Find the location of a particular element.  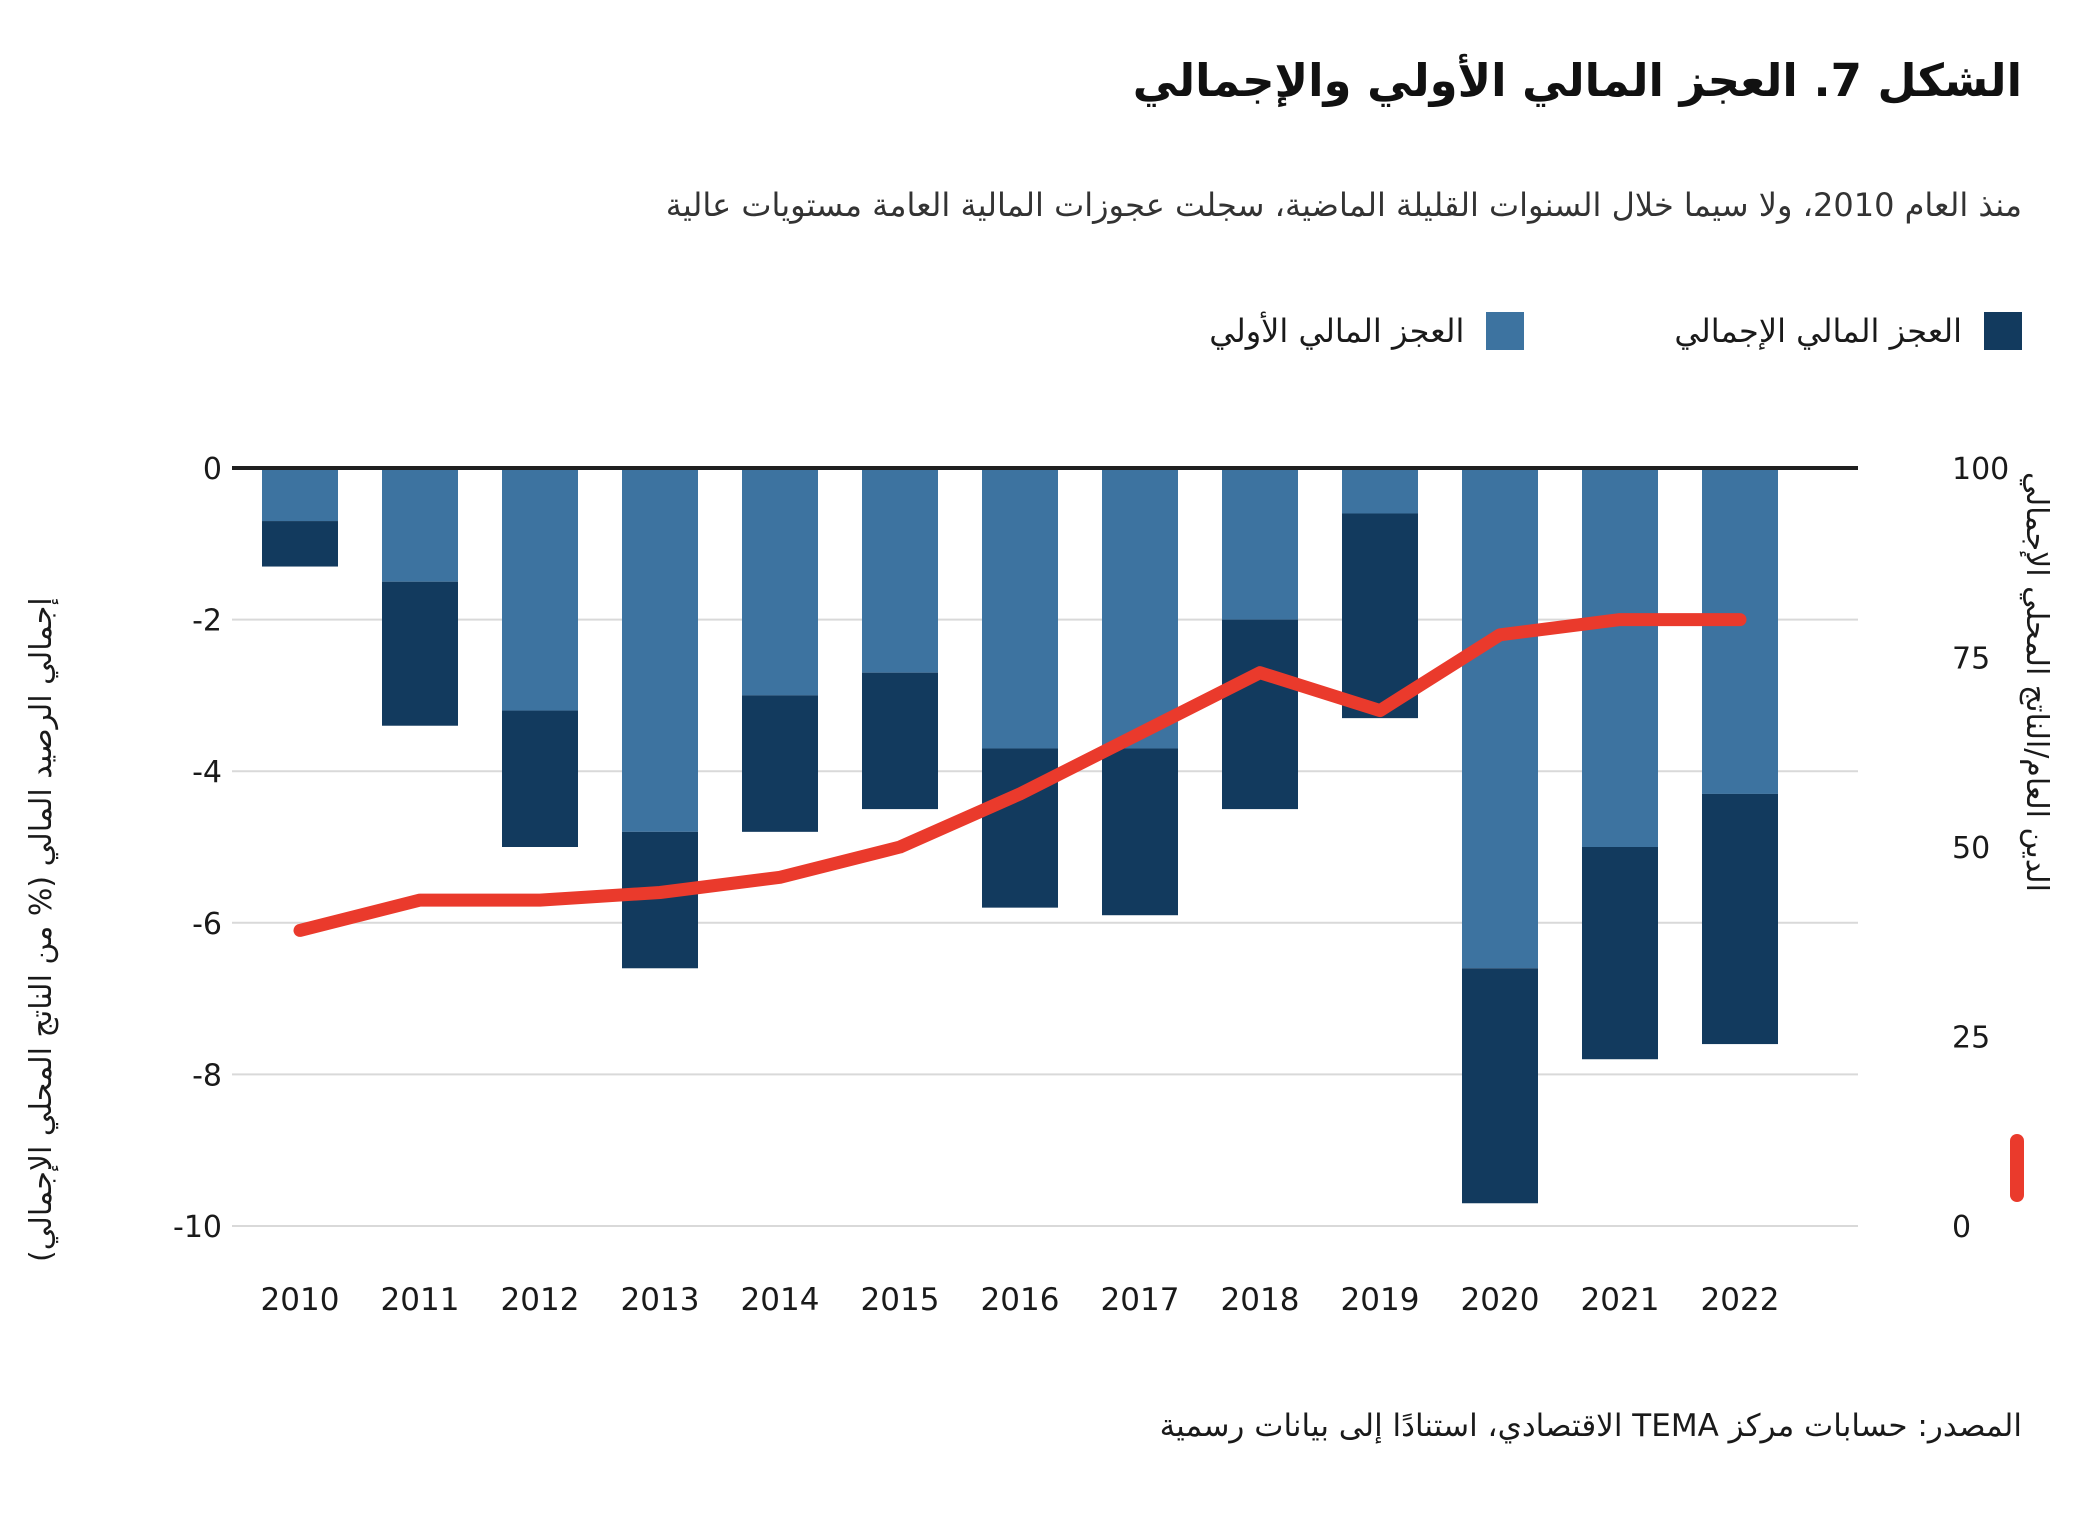

right-axis-tick-50: 50 is located at coordinates (1971, 848).